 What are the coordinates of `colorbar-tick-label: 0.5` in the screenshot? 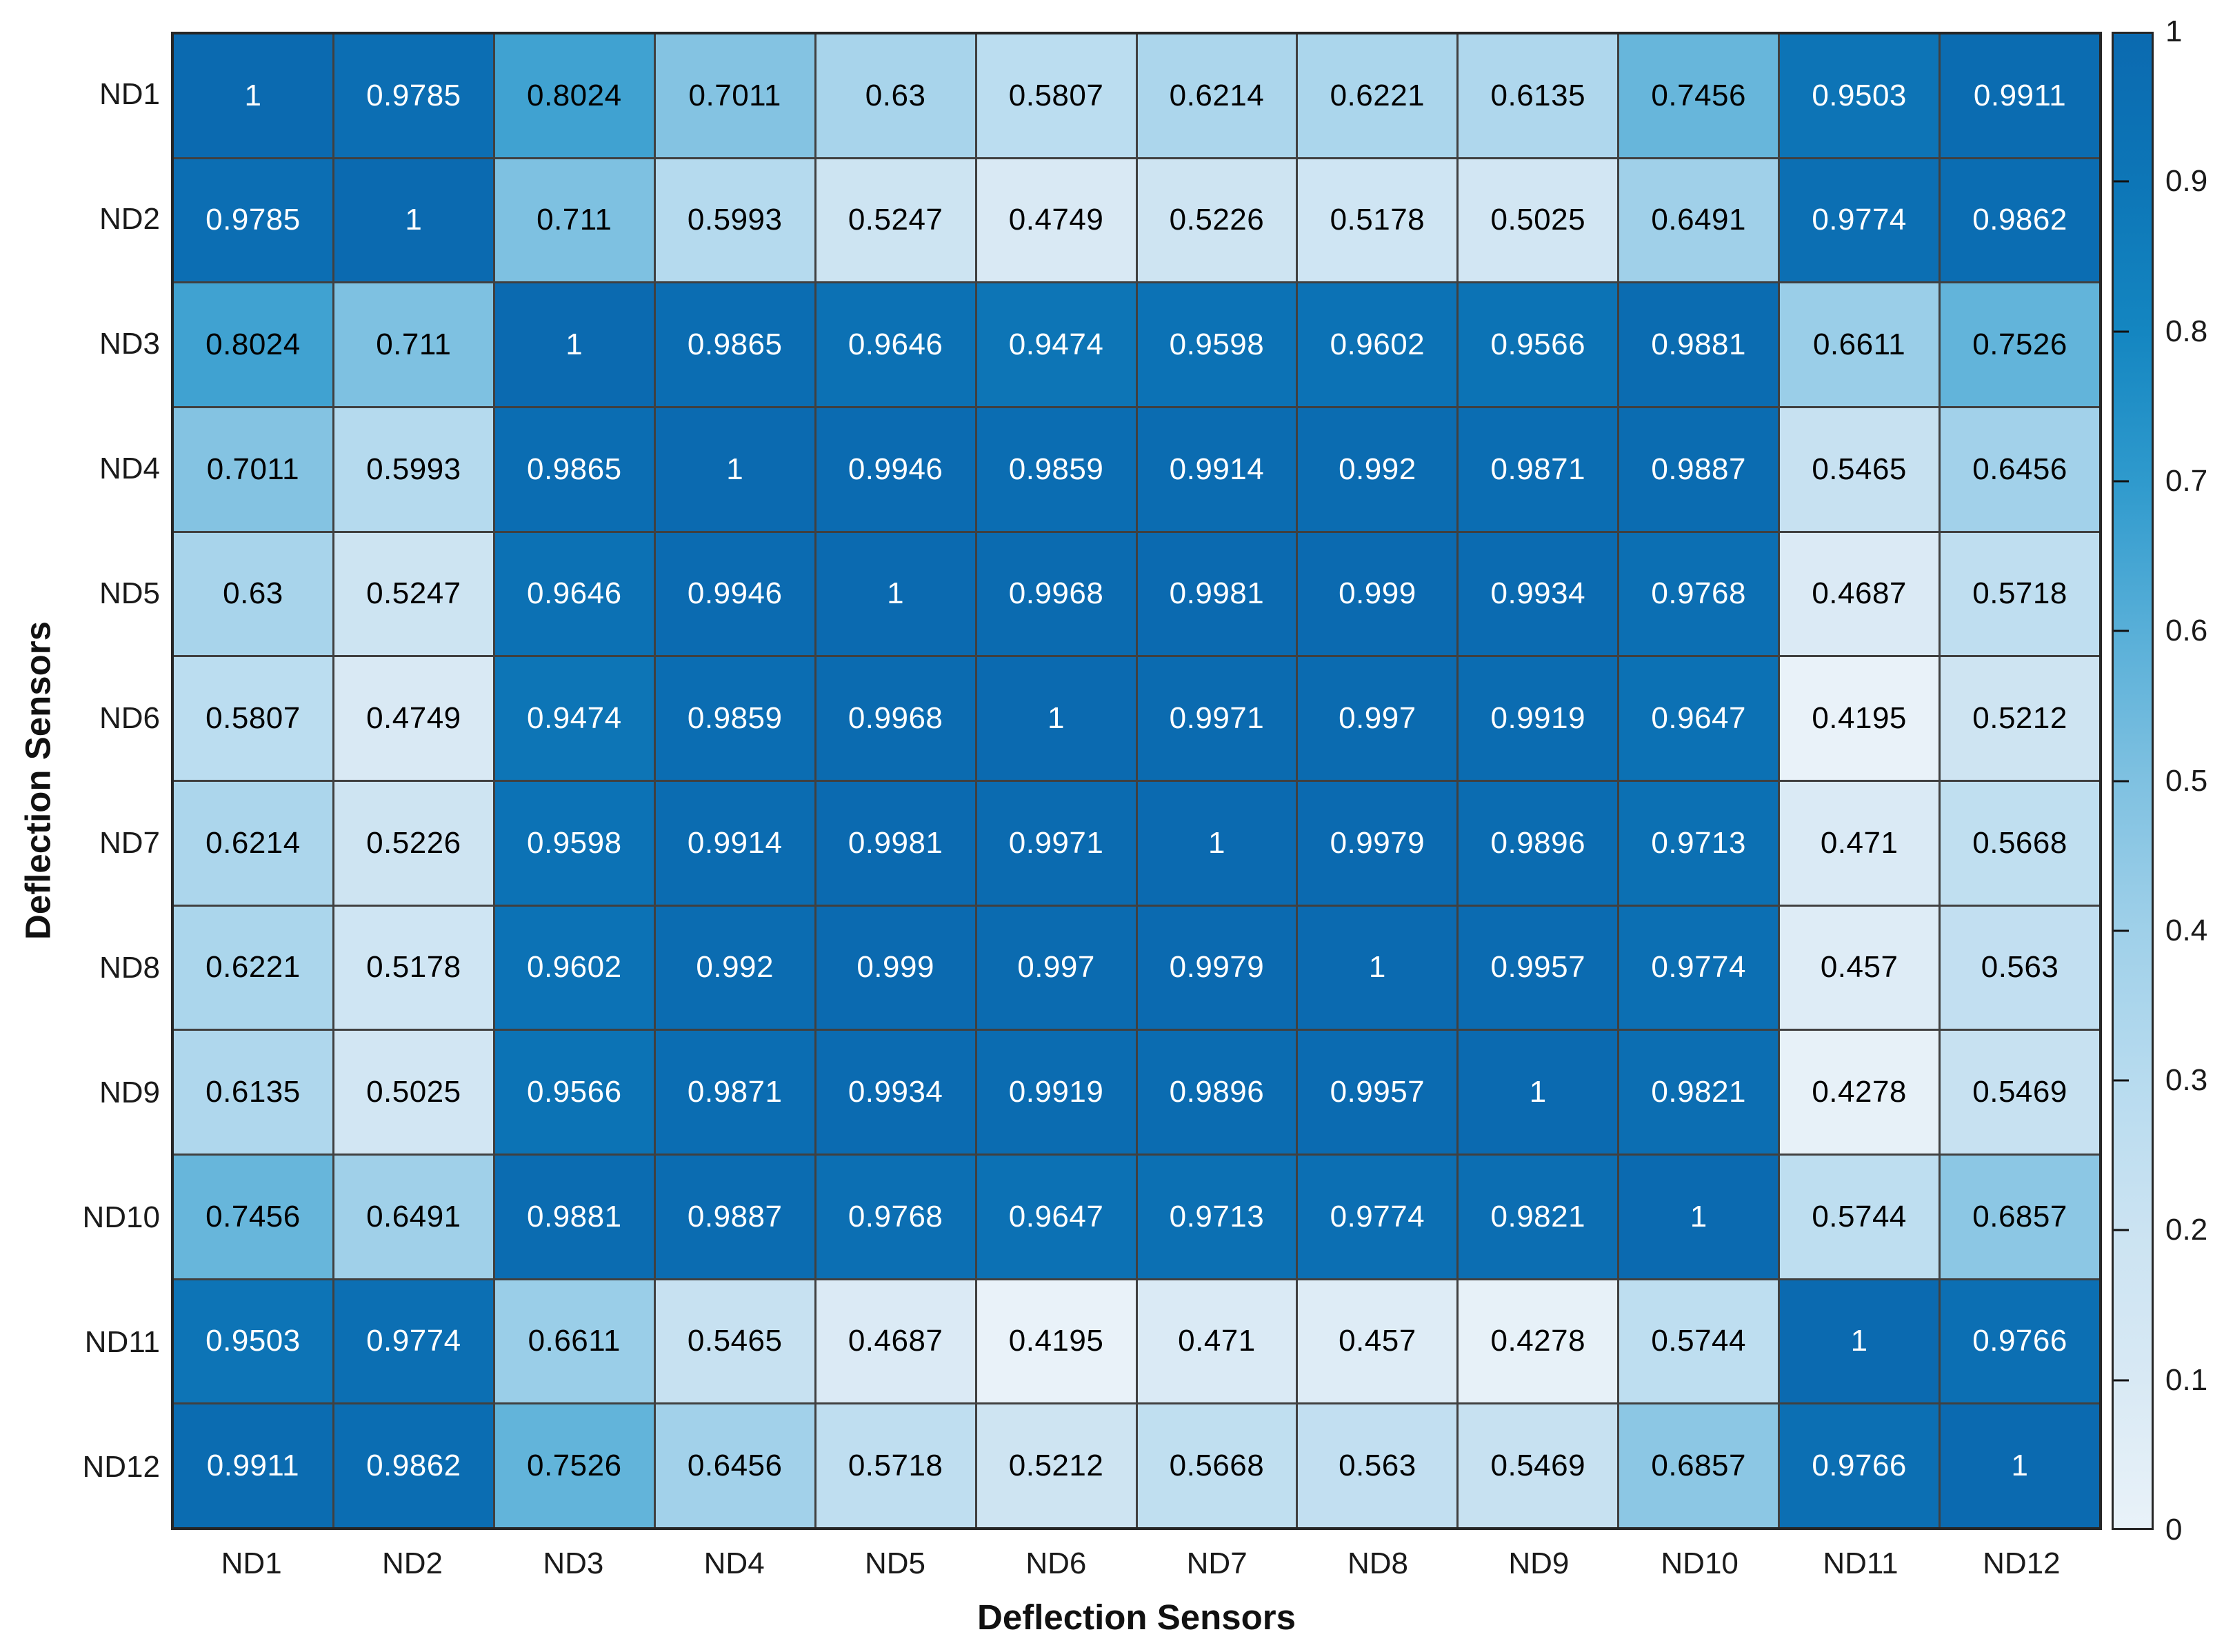 It's located at (2186, 781).